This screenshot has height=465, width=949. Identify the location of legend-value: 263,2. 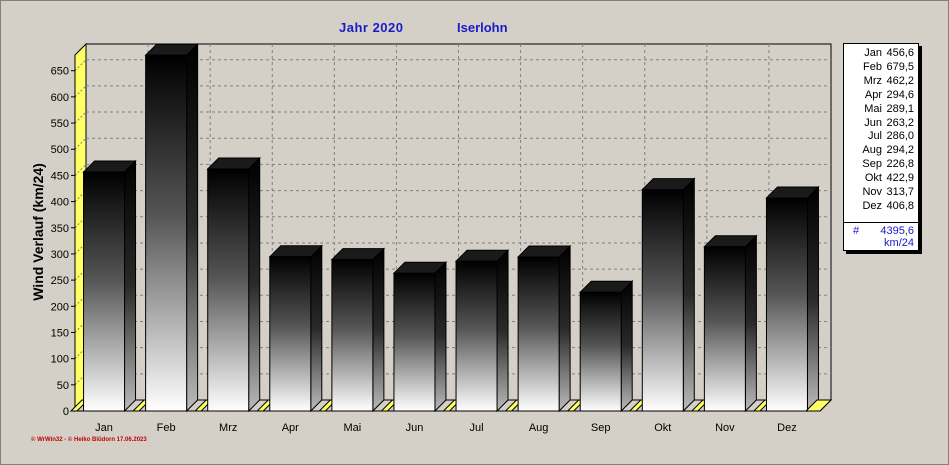
(900, 122).